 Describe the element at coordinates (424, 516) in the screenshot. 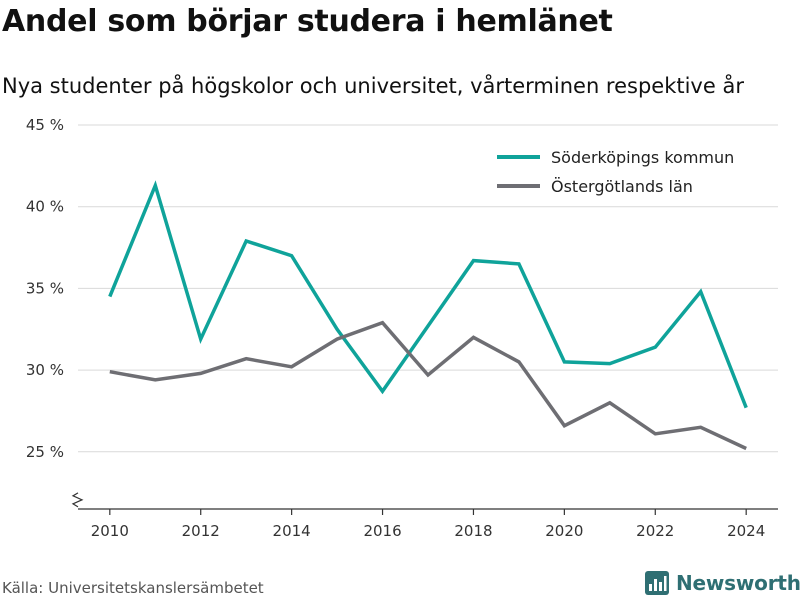

I see `x-axis: 2010 2012 2014 2016 2018 2020 2022 2024` at that location.